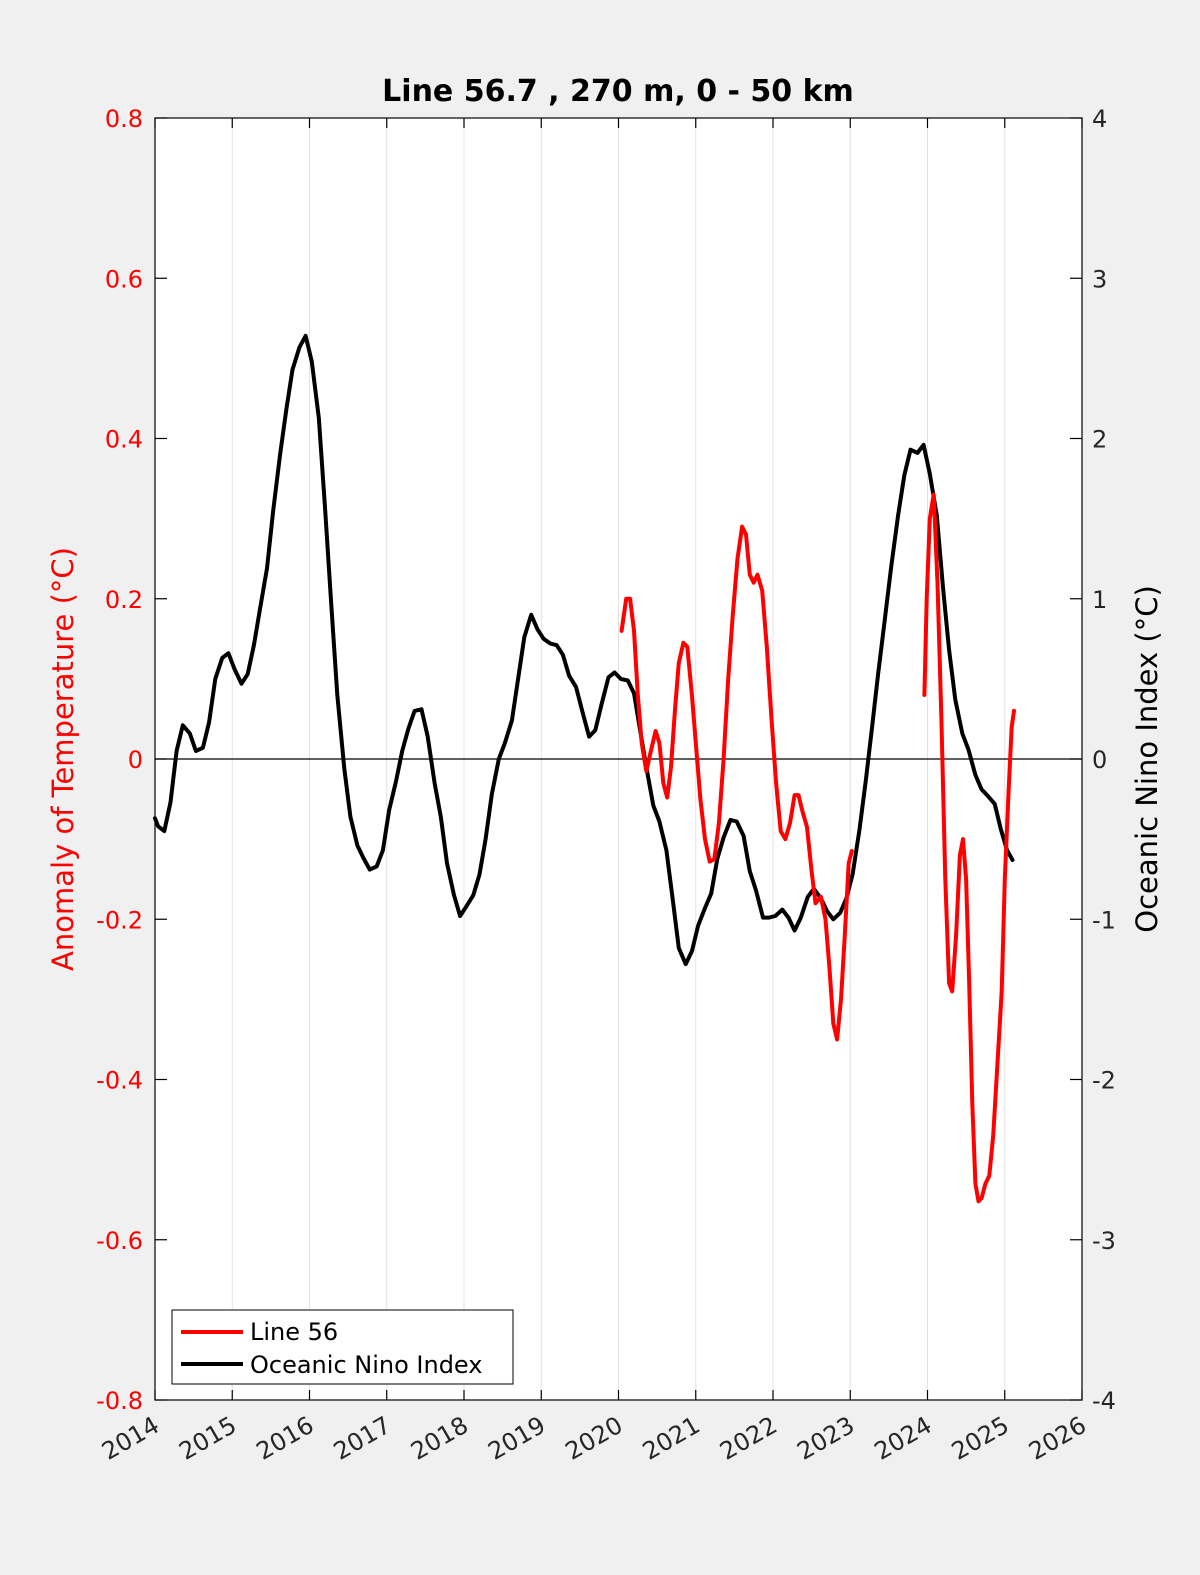 This screenshot has width=1200, height=1575. Describe the element at coordinates (130, 1438) in the screenshot. I see `x-tick-label: 2014` at that location.